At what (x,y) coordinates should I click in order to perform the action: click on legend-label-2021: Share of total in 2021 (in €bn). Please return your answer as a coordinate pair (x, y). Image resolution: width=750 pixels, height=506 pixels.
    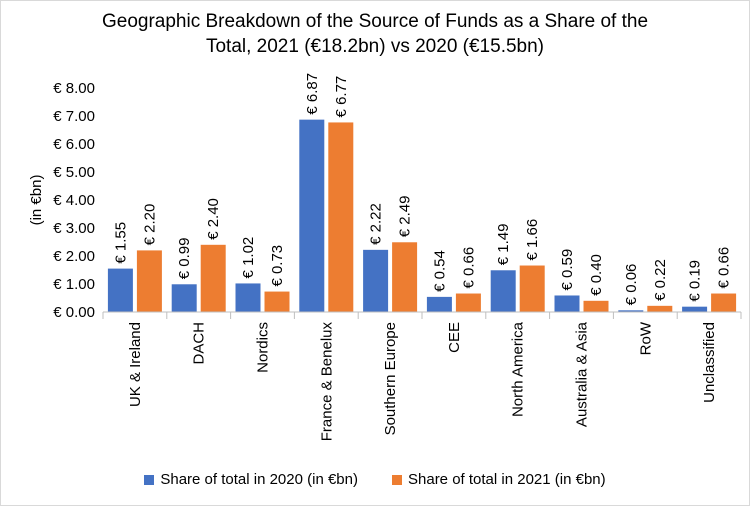
    Looking at the image, I should click on (507, 479).